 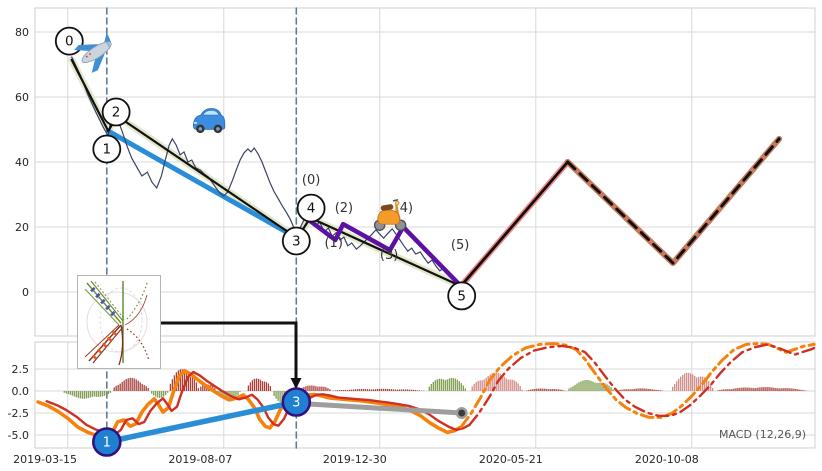 I want to click on macd-ytick-label: -5.0, so click(x=18, y=435).